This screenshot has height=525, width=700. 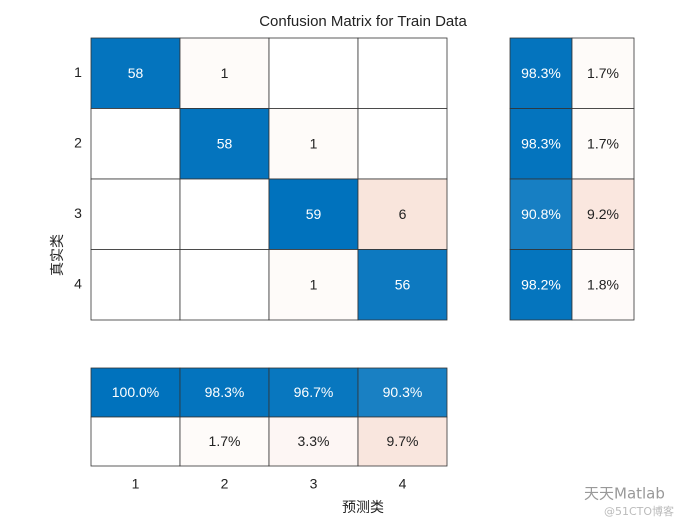 What do you see at coordinates (639, 511) in the screenshot?
I see `watermark: @51CTO博客` at bounding box center [639, 511].